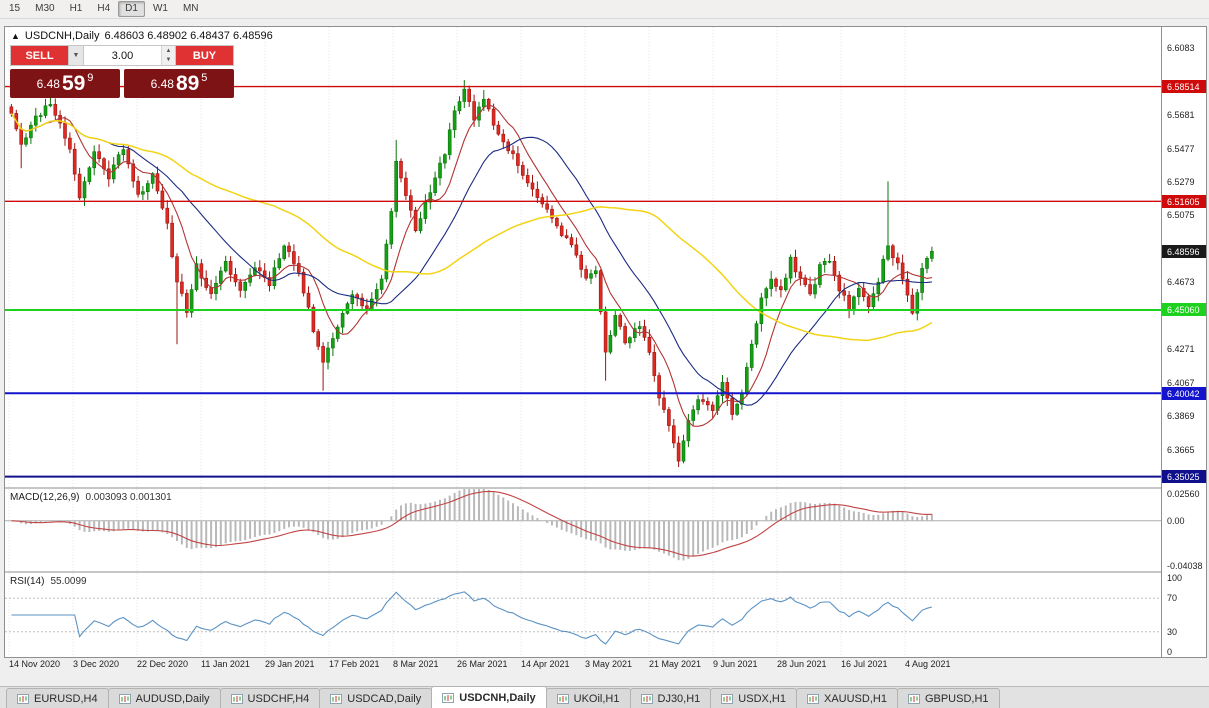 The height and width of the screenshot is (708, 1209). What do you see at coordinates (225, 664) in the screenshot?
I see `date-axis-label: 11 Jan 2021` at bounding box center [225, 664].